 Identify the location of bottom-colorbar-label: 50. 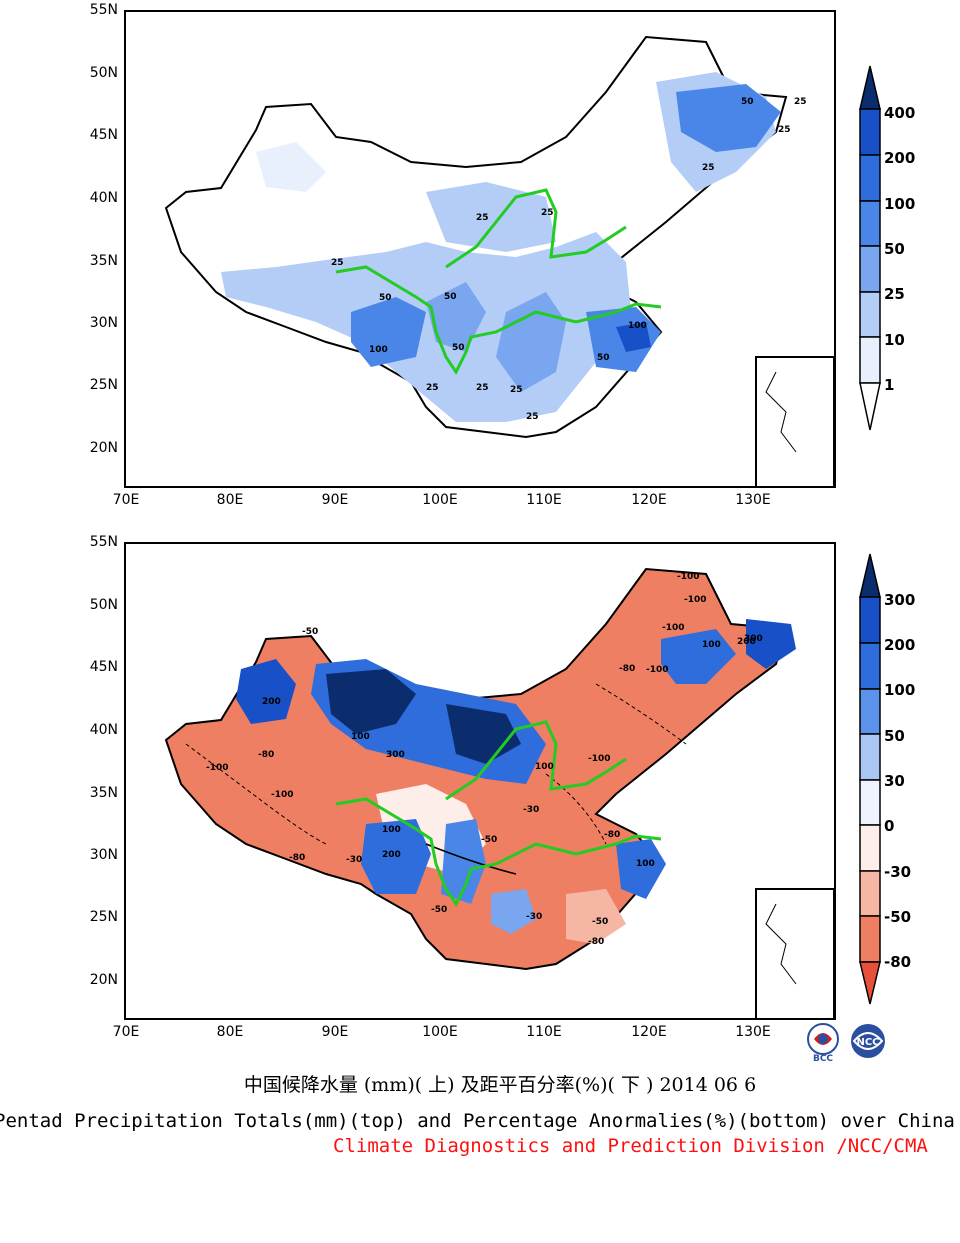
(894, 736).